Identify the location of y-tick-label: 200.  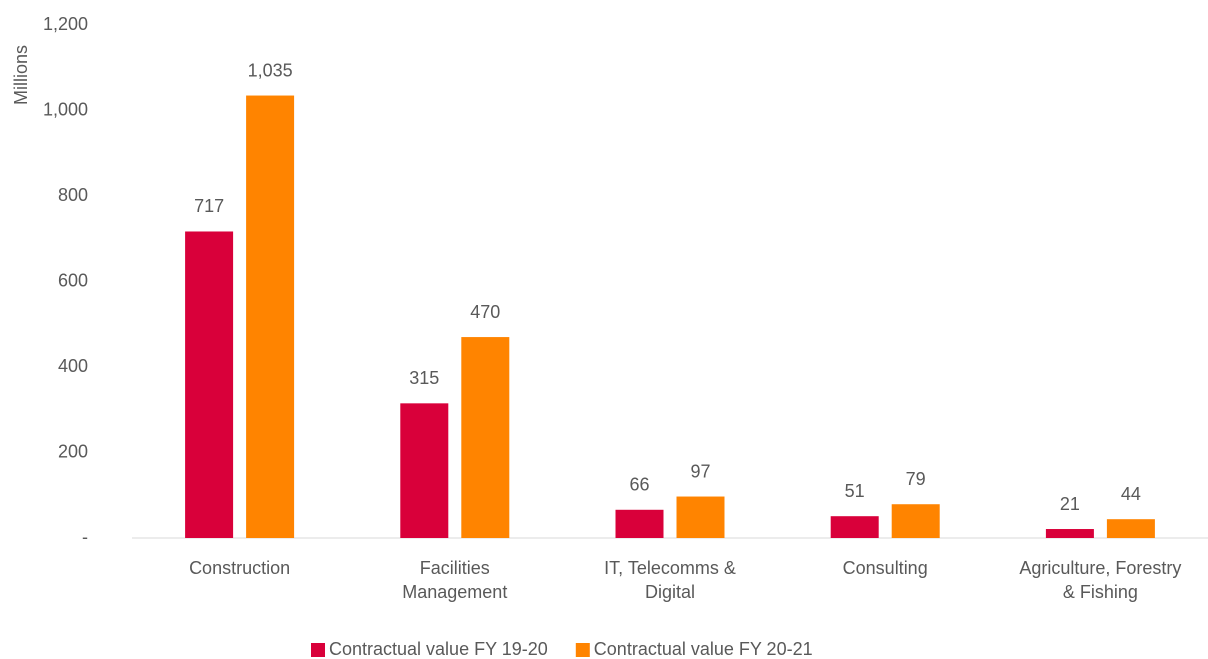
(73, 451).